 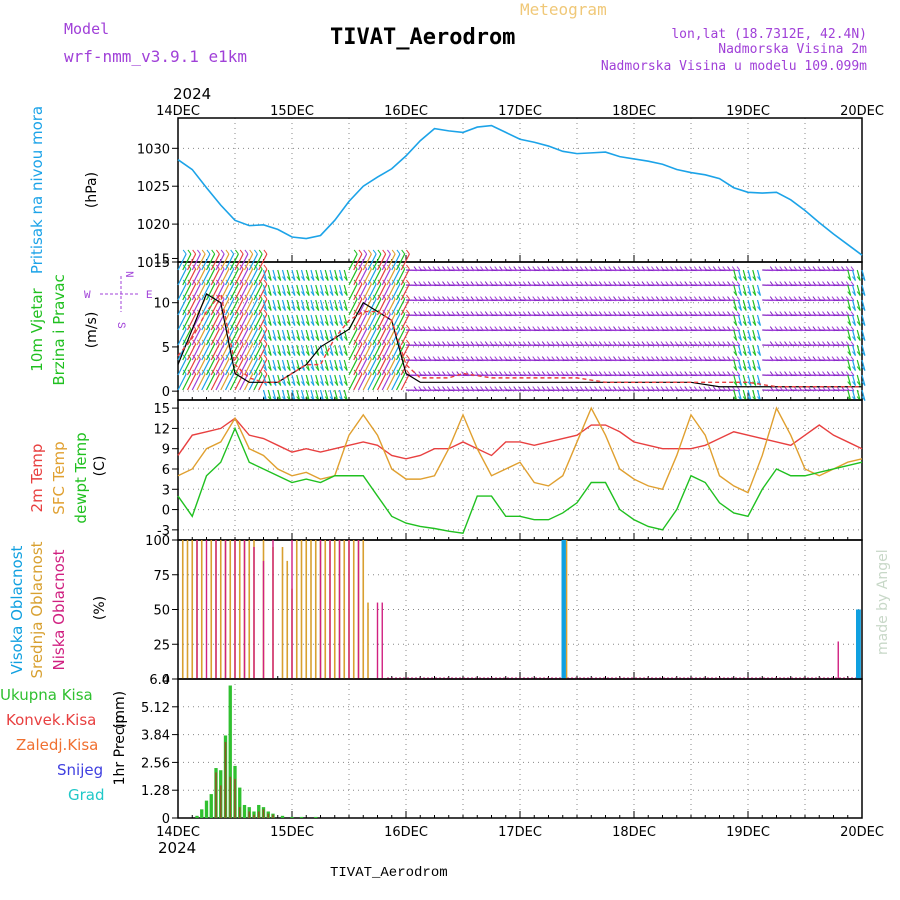 What do you see at coordinates (292, 832) in the screenshot?
I see `x-tick-label: 15DEC` at bounding box center [292, 832].